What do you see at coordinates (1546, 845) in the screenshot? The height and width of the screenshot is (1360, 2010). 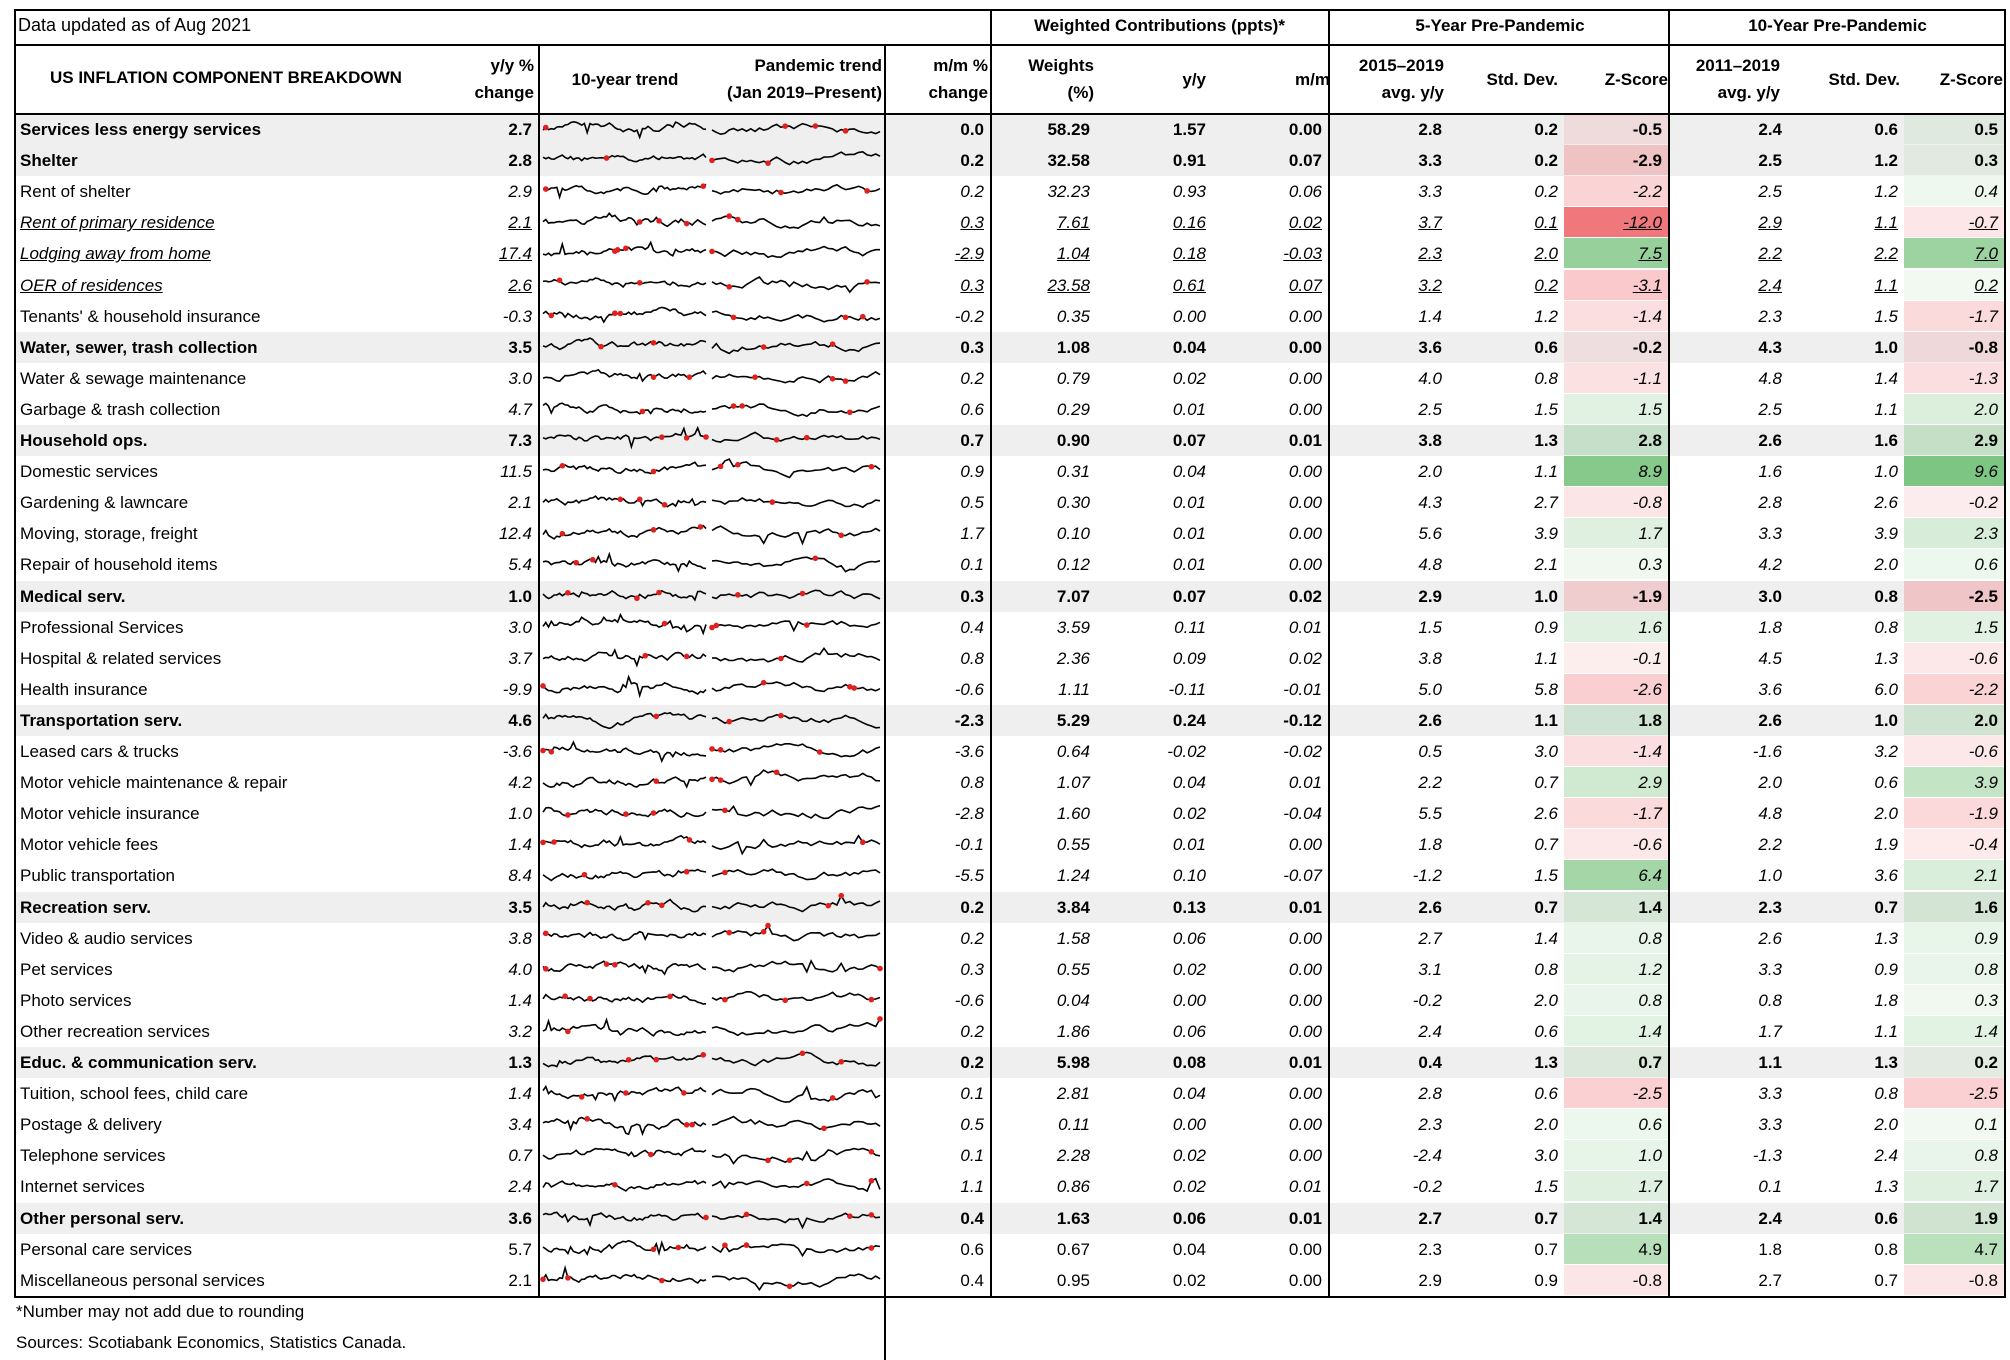 I see `cell-s5: 0.7` at bounding box center [1546, 845].